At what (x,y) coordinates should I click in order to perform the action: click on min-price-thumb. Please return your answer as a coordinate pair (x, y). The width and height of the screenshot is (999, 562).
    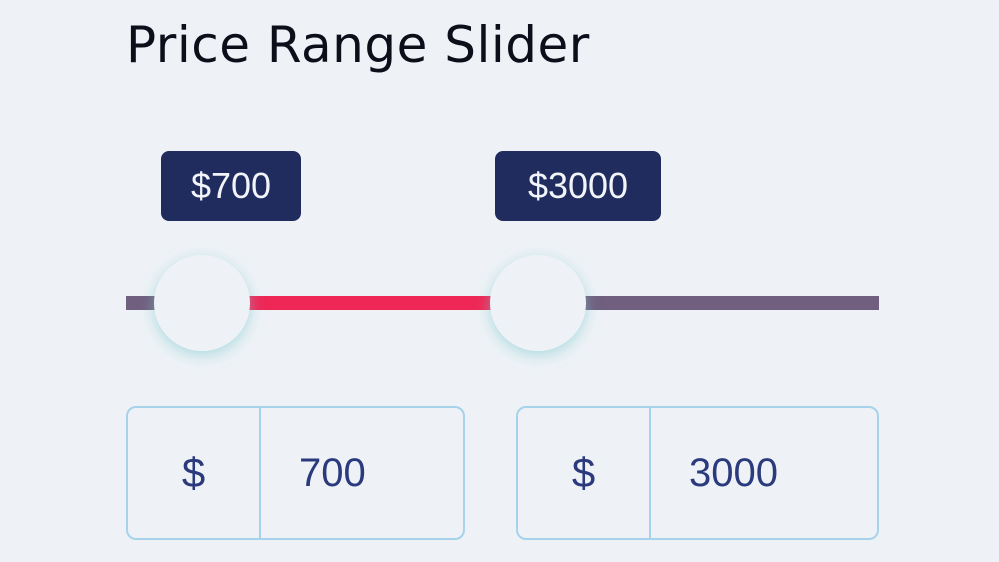
    Looking at the image, I should click on (202, 303).